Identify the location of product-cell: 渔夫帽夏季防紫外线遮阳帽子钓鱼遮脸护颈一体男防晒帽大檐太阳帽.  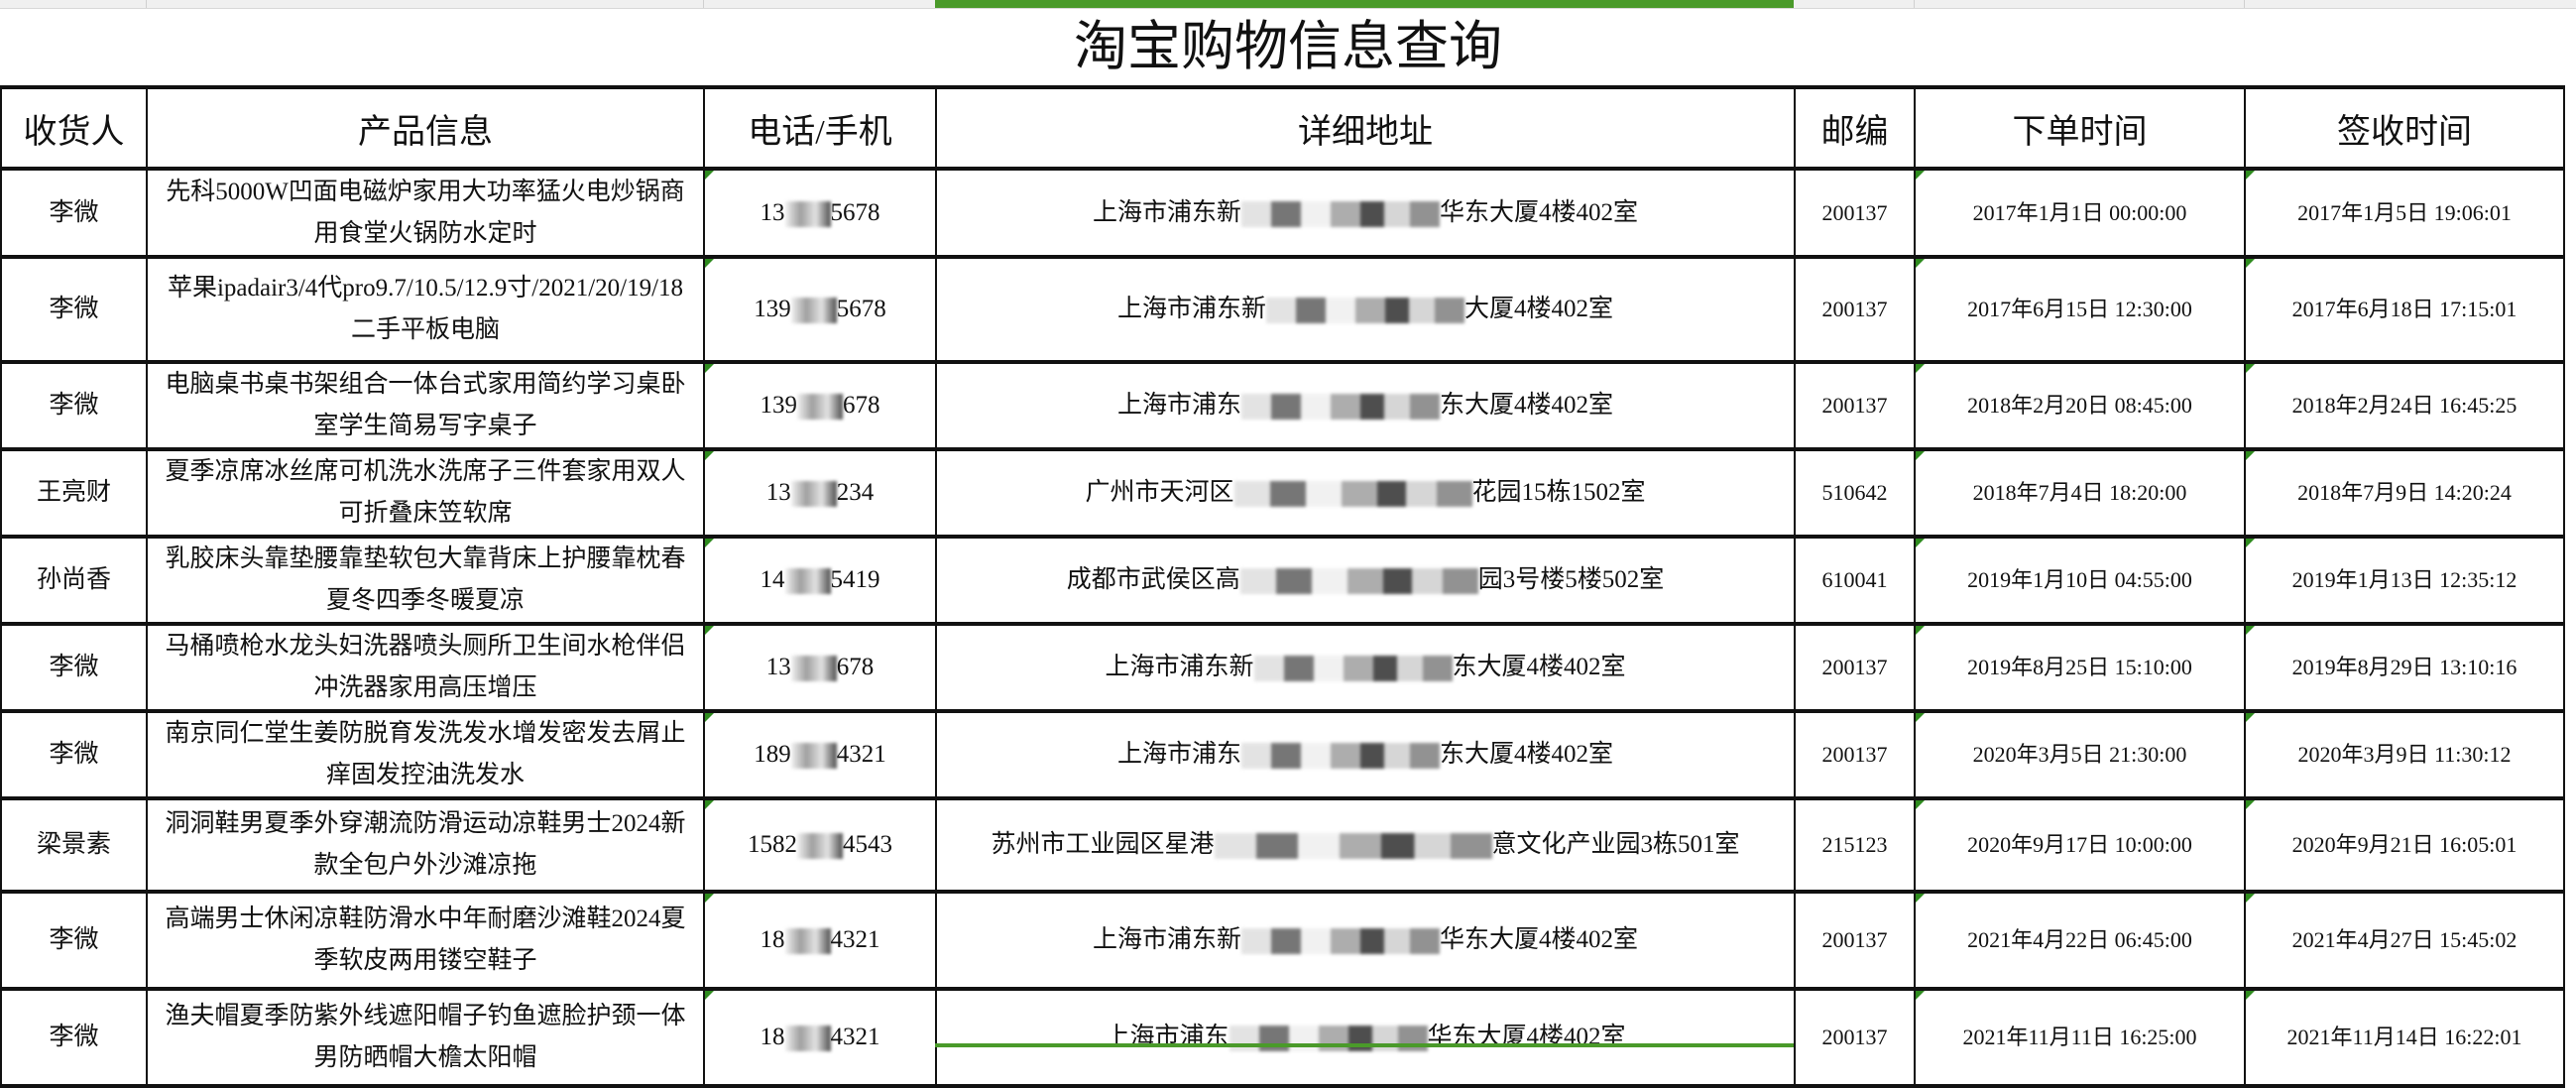
(425, 1037).